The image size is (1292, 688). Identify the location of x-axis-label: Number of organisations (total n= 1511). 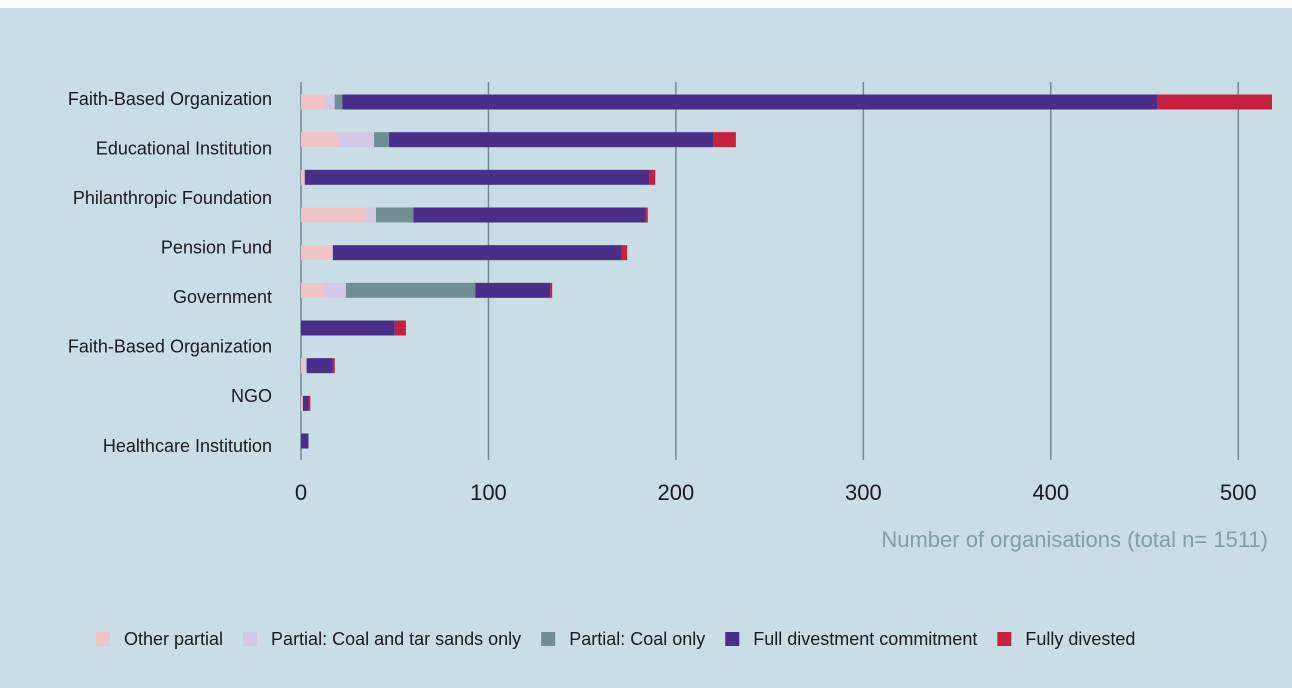
(1074, 539).